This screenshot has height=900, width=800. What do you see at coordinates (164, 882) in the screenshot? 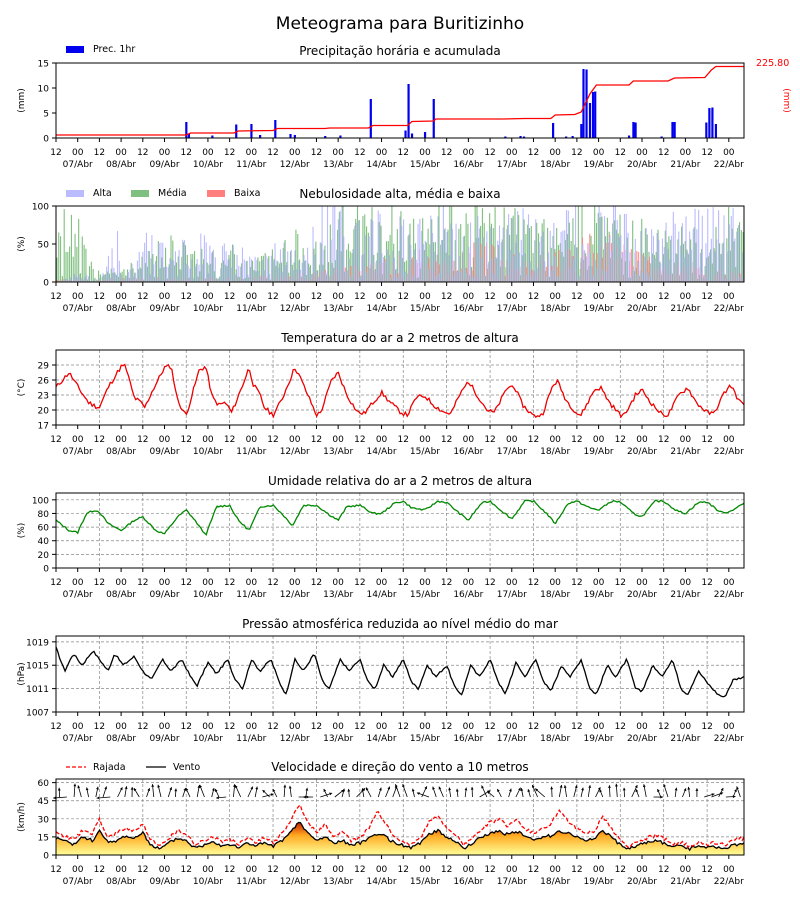
I see `wind-date-label: 09/Abr` at bounding box center [164, 882].